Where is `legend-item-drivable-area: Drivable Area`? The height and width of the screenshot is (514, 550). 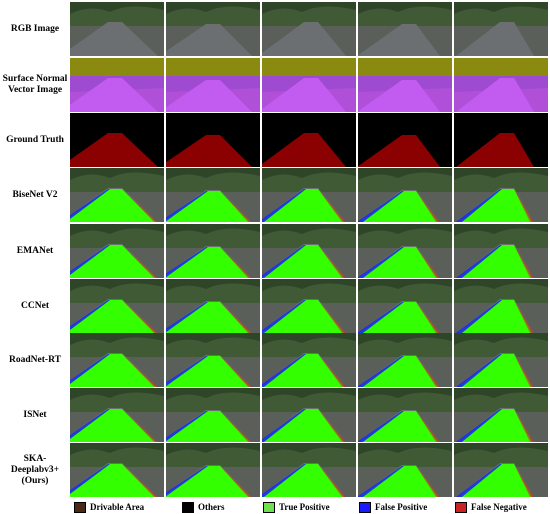
legend-item-drivable-area: Drivable Area is located at coordinates (109, 507).